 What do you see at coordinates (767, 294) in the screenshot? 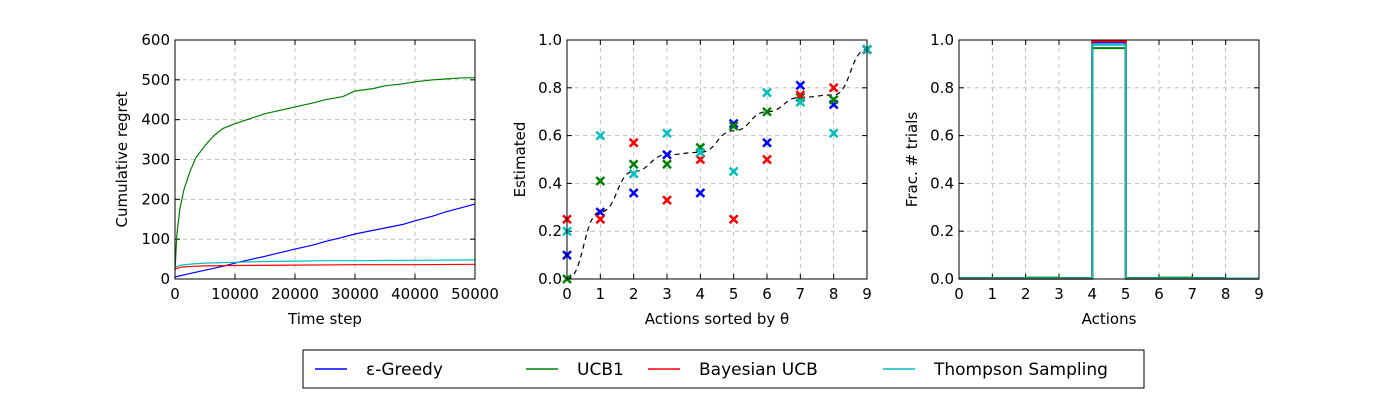
I see `x-tick-label: 6` at bounding box center [767, 294].